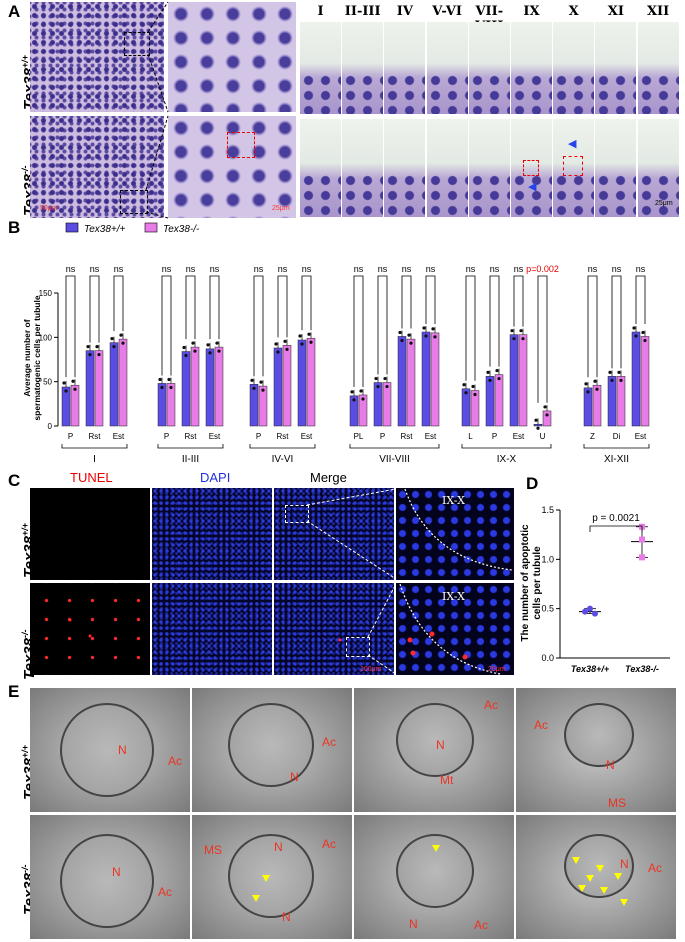 Image resolution: width=685 pixels, height=942 pixels. What do you see at coordinates (547, 609) in the screenshot?
I see `y-tick-label: 0.5` at bounding box center [547, 609].